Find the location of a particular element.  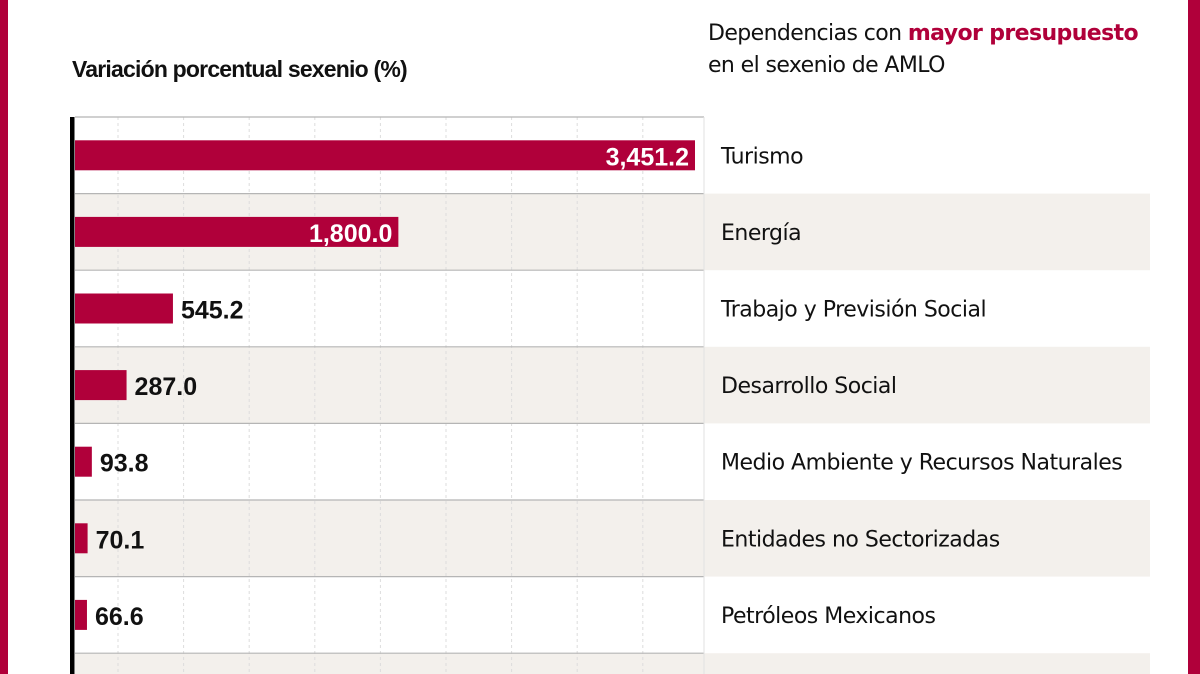

data-label: 66.6 is located at coordinates (119, 617).